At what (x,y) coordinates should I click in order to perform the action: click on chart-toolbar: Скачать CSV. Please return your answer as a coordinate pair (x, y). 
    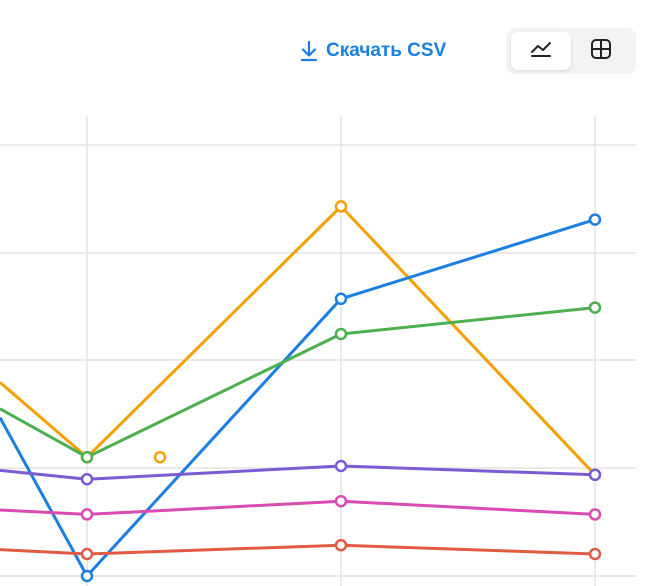
    Looking at the image, I should click on (327, 51).